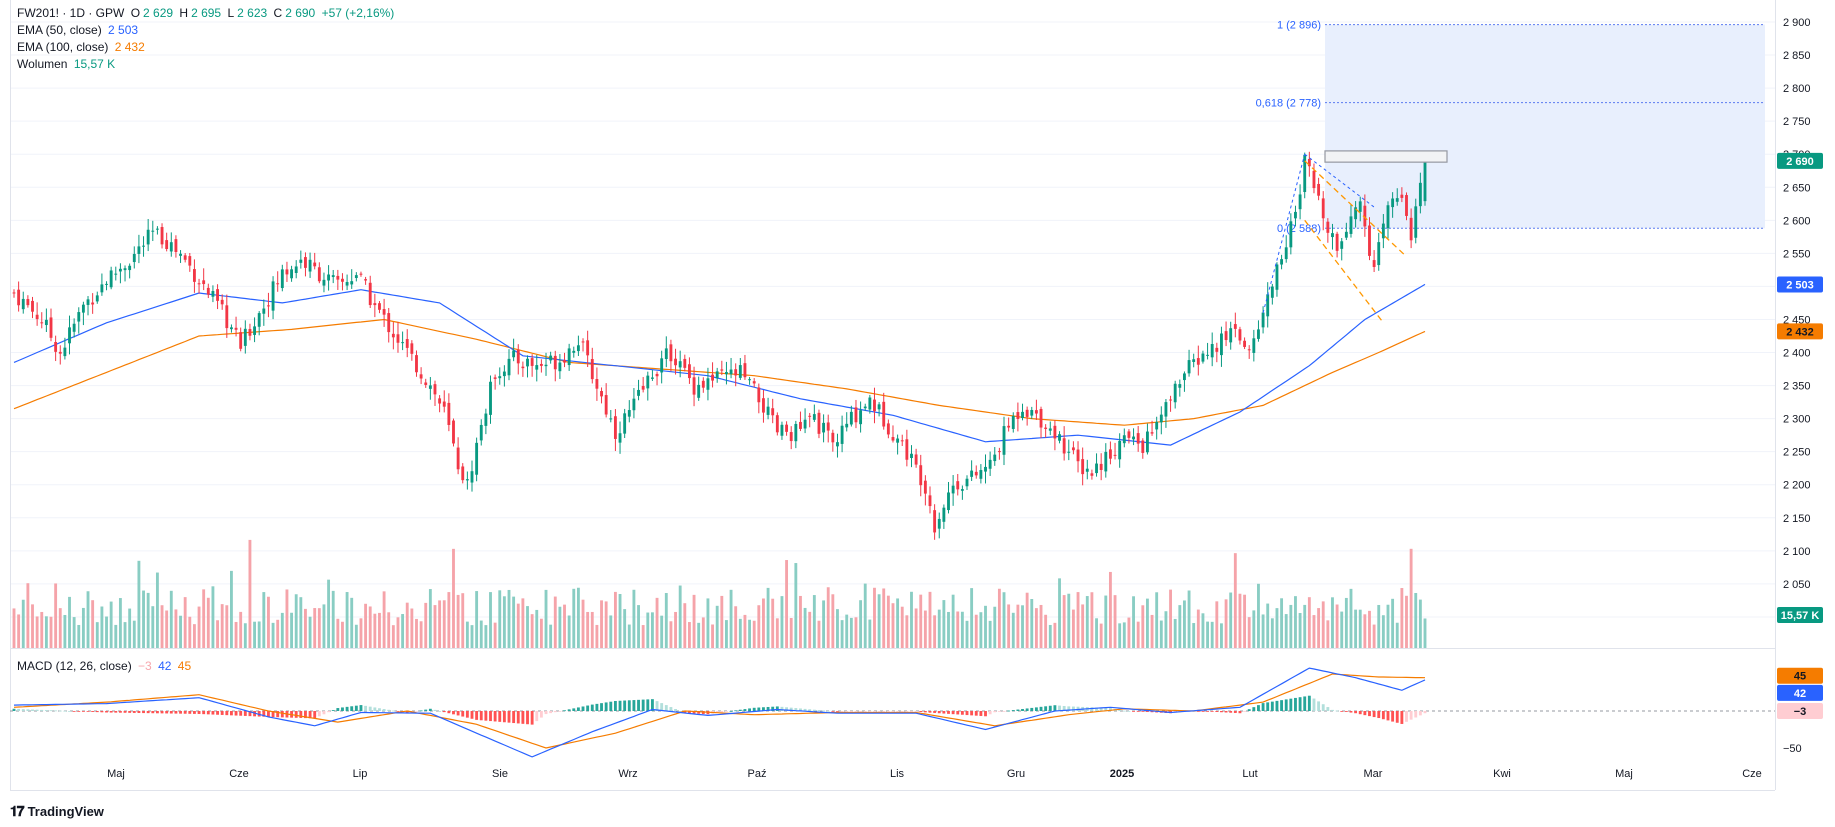  What do you see at coordinates (67, 64) in the screenshot?
I see `volume-legend: Wolumen 15,57 K` at bounding box center [67, 64].